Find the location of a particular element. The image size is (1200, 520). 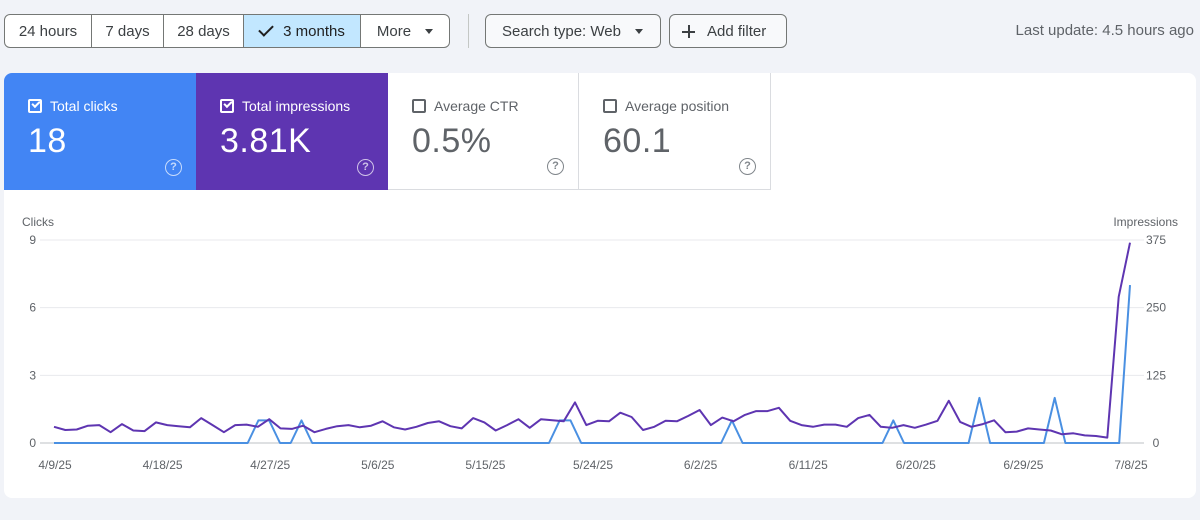

y-left-tick-label: 6 is located at coordinates (32, 308).